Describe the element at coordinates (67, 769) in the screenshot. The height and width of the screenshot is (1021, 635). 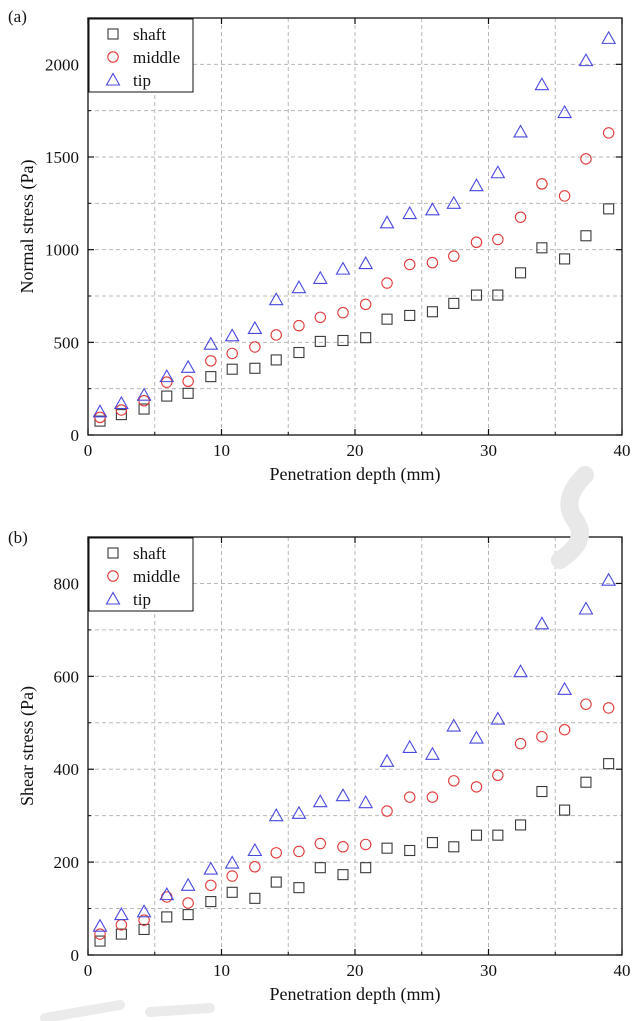
I see `y-tick-label: 400` at that location.